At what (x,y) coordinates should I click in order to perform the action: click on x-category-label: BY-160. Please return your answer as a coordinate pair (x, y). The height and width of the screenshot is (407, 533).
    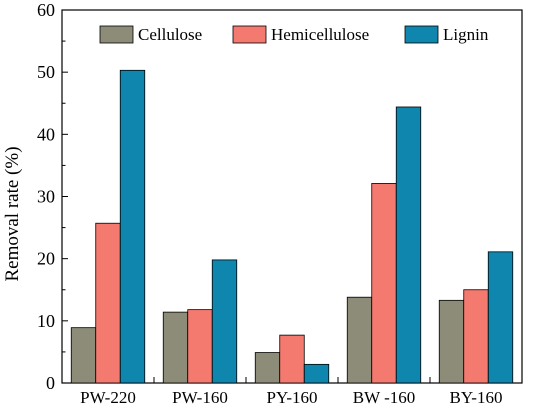
    Looking at the image, I should click on (476, 397).